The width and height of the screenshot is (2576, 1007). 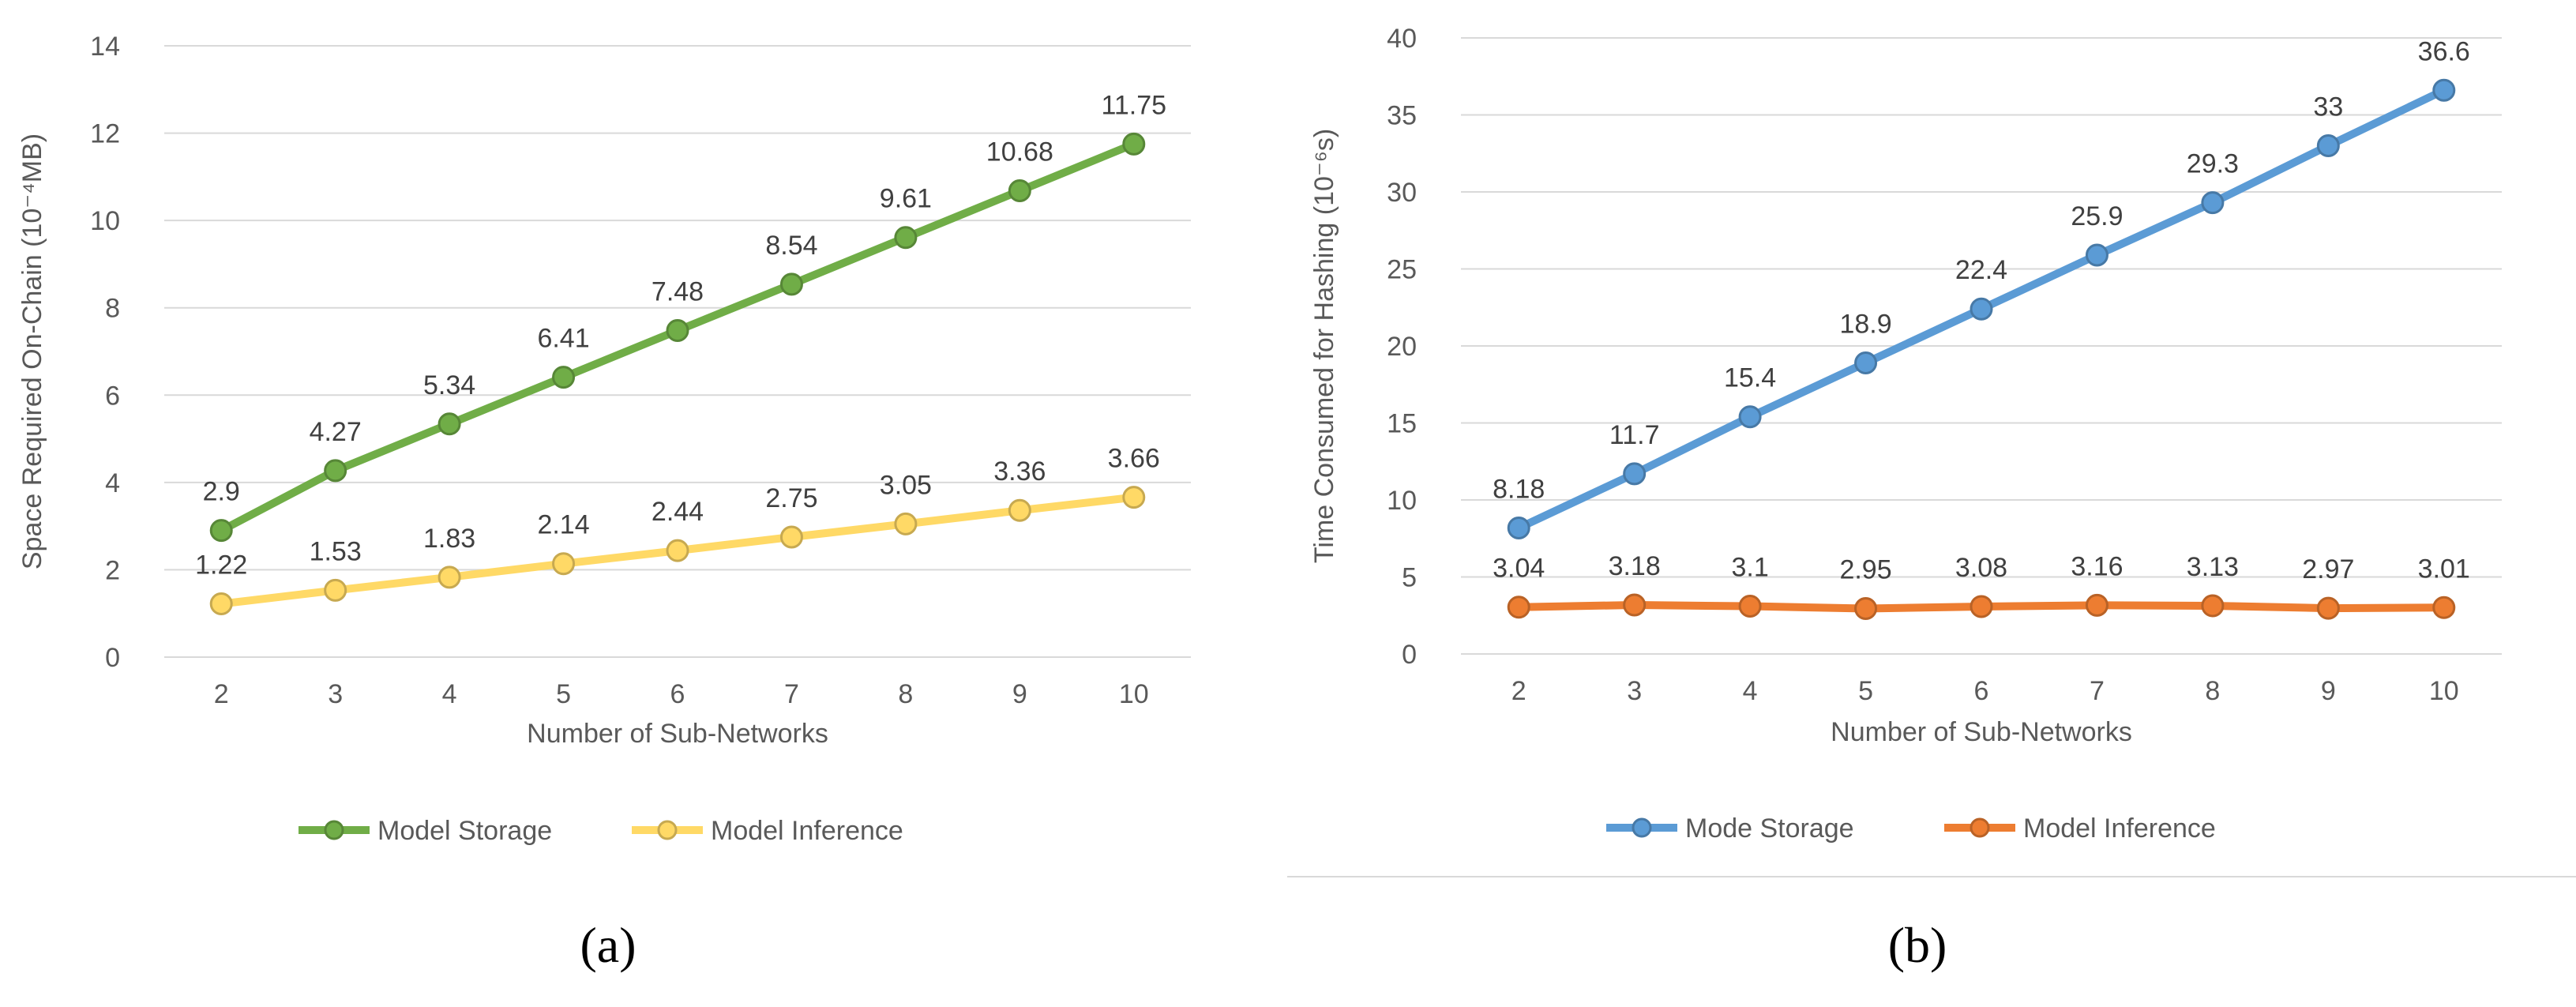 I want to click on x-tick-b-2: 4, so click(x=1750, y=691).